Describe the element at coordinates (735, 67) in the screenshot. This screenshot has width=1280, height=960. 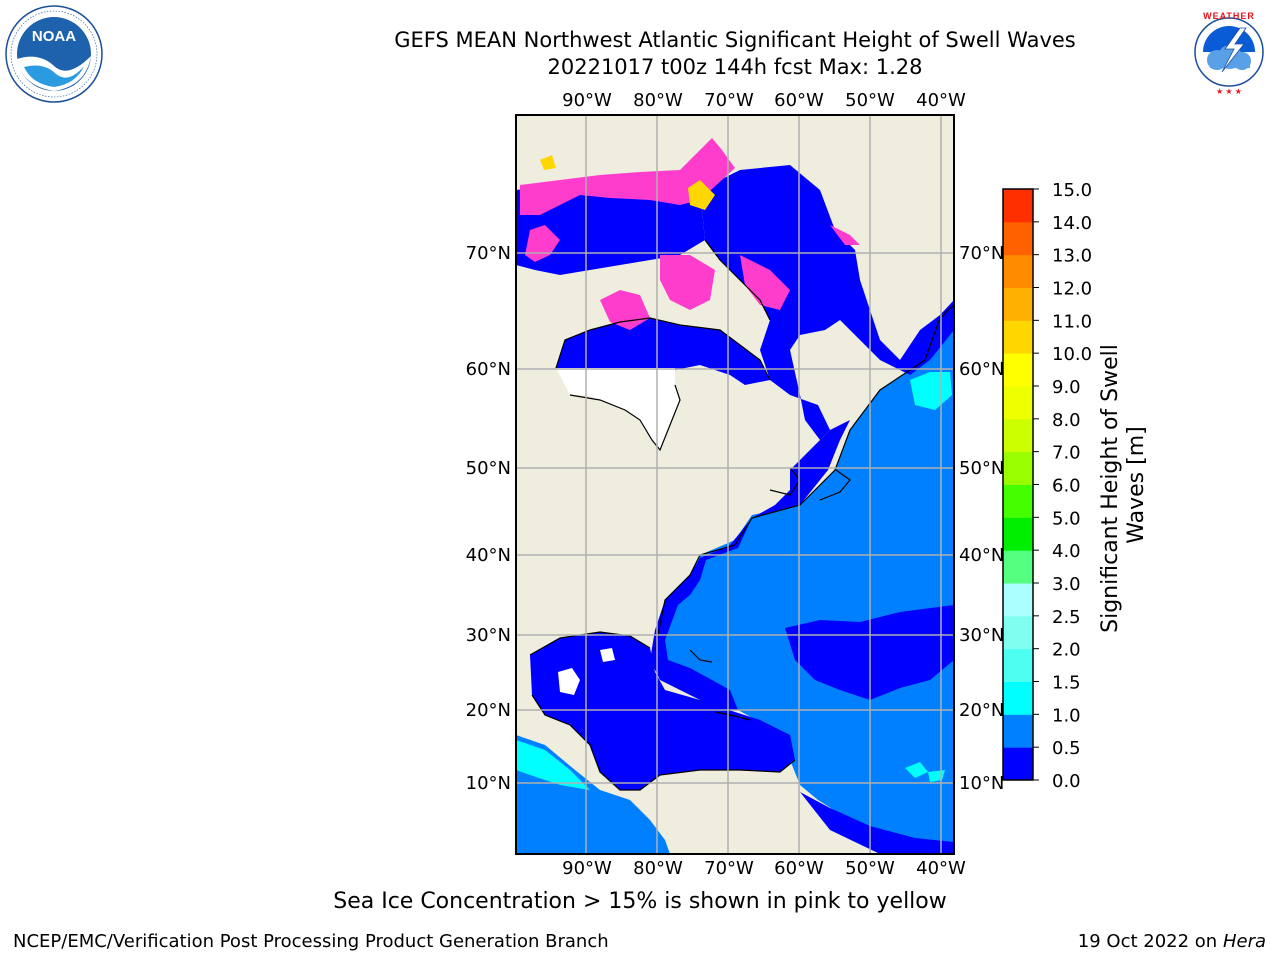
I see `chart-subtitle: 20221017 t00z 144h fcst Max: 1.28` at that location.